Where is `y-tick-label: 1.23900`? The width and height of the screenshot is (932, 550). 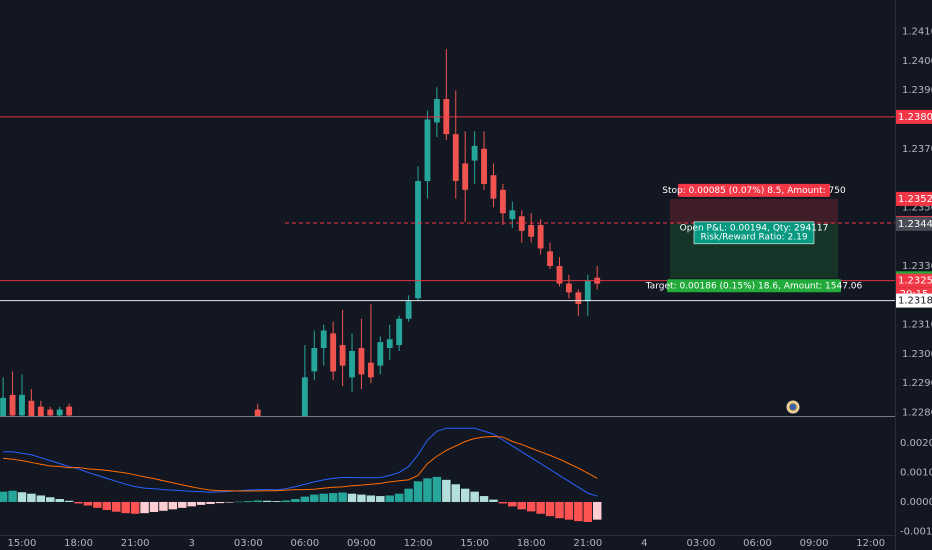
y-tick-label: 1.23900 is located at coordinates (917, 90).